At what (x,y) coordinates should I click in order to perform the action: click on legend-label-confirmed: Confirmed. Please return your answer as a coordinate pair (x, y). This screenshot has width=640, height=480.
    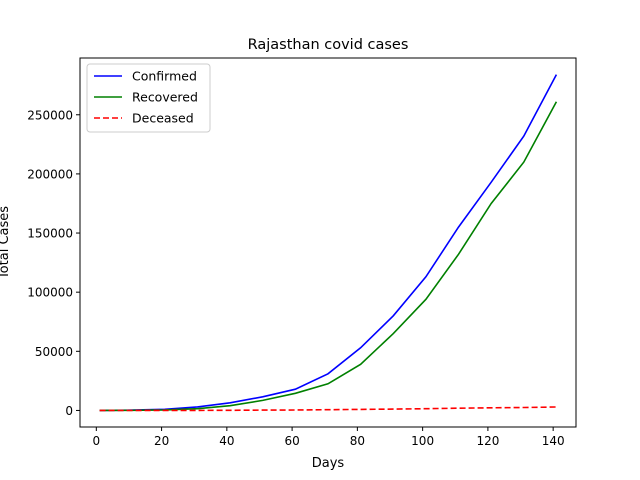
    Looking at the image, I should click on (164, 76).